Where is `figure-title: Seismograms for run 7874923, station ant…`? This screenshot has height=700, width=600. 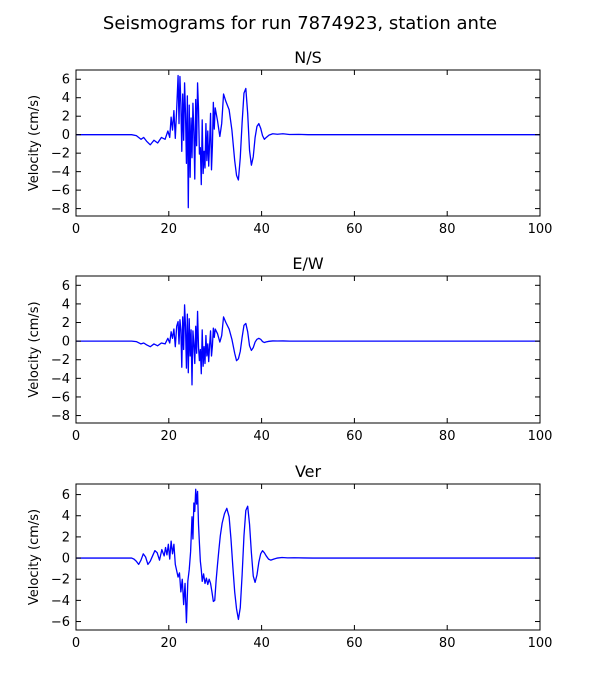
figure-title: Seismograms for run 7874923, station ant… is located at coordinates (300, 23).